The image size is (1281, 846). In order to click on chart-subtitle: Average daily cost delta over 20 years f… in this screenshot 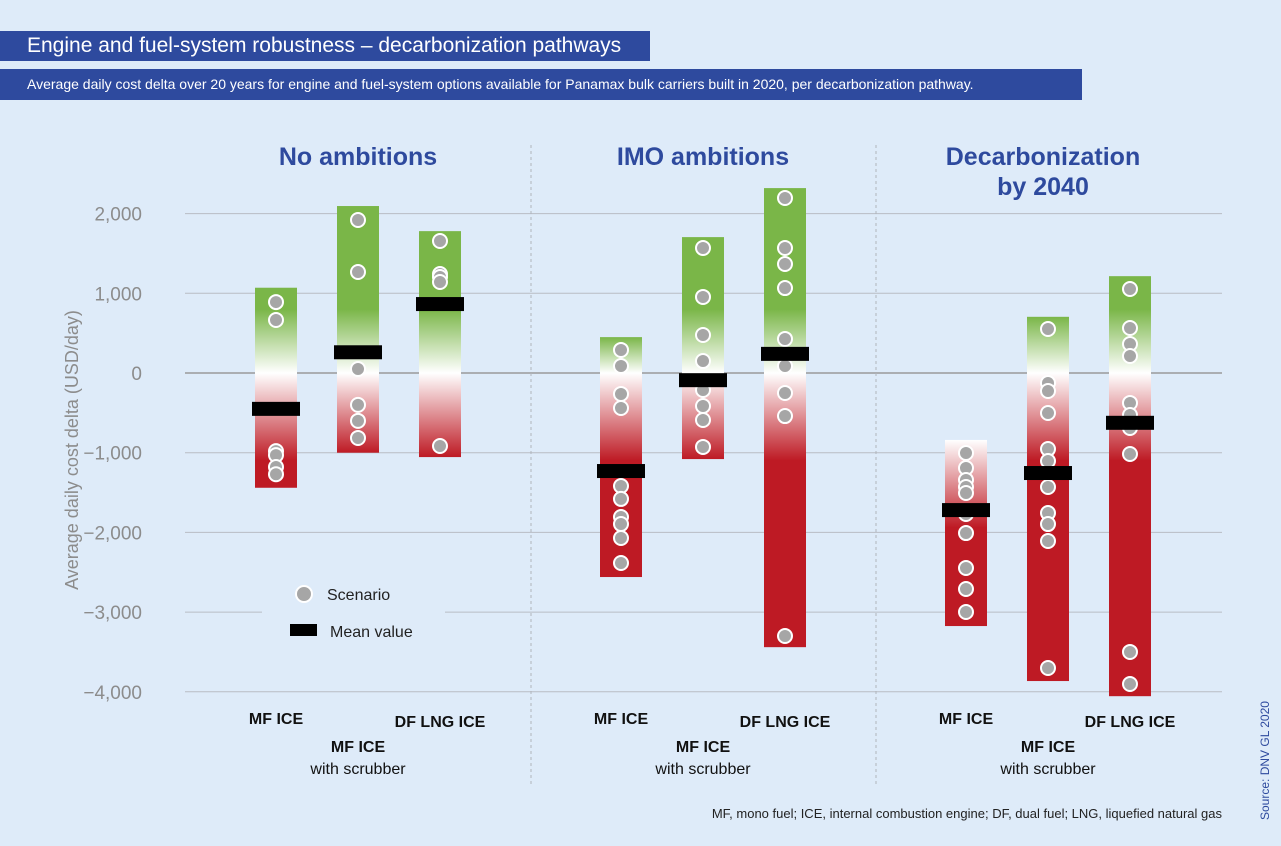, I will do `click(541, 84)`.